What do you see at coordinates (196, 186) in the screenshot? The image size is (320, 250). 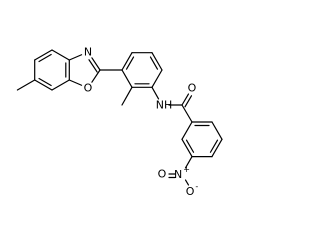 I see `atom-charge: -` at bounding box center [196, 186].